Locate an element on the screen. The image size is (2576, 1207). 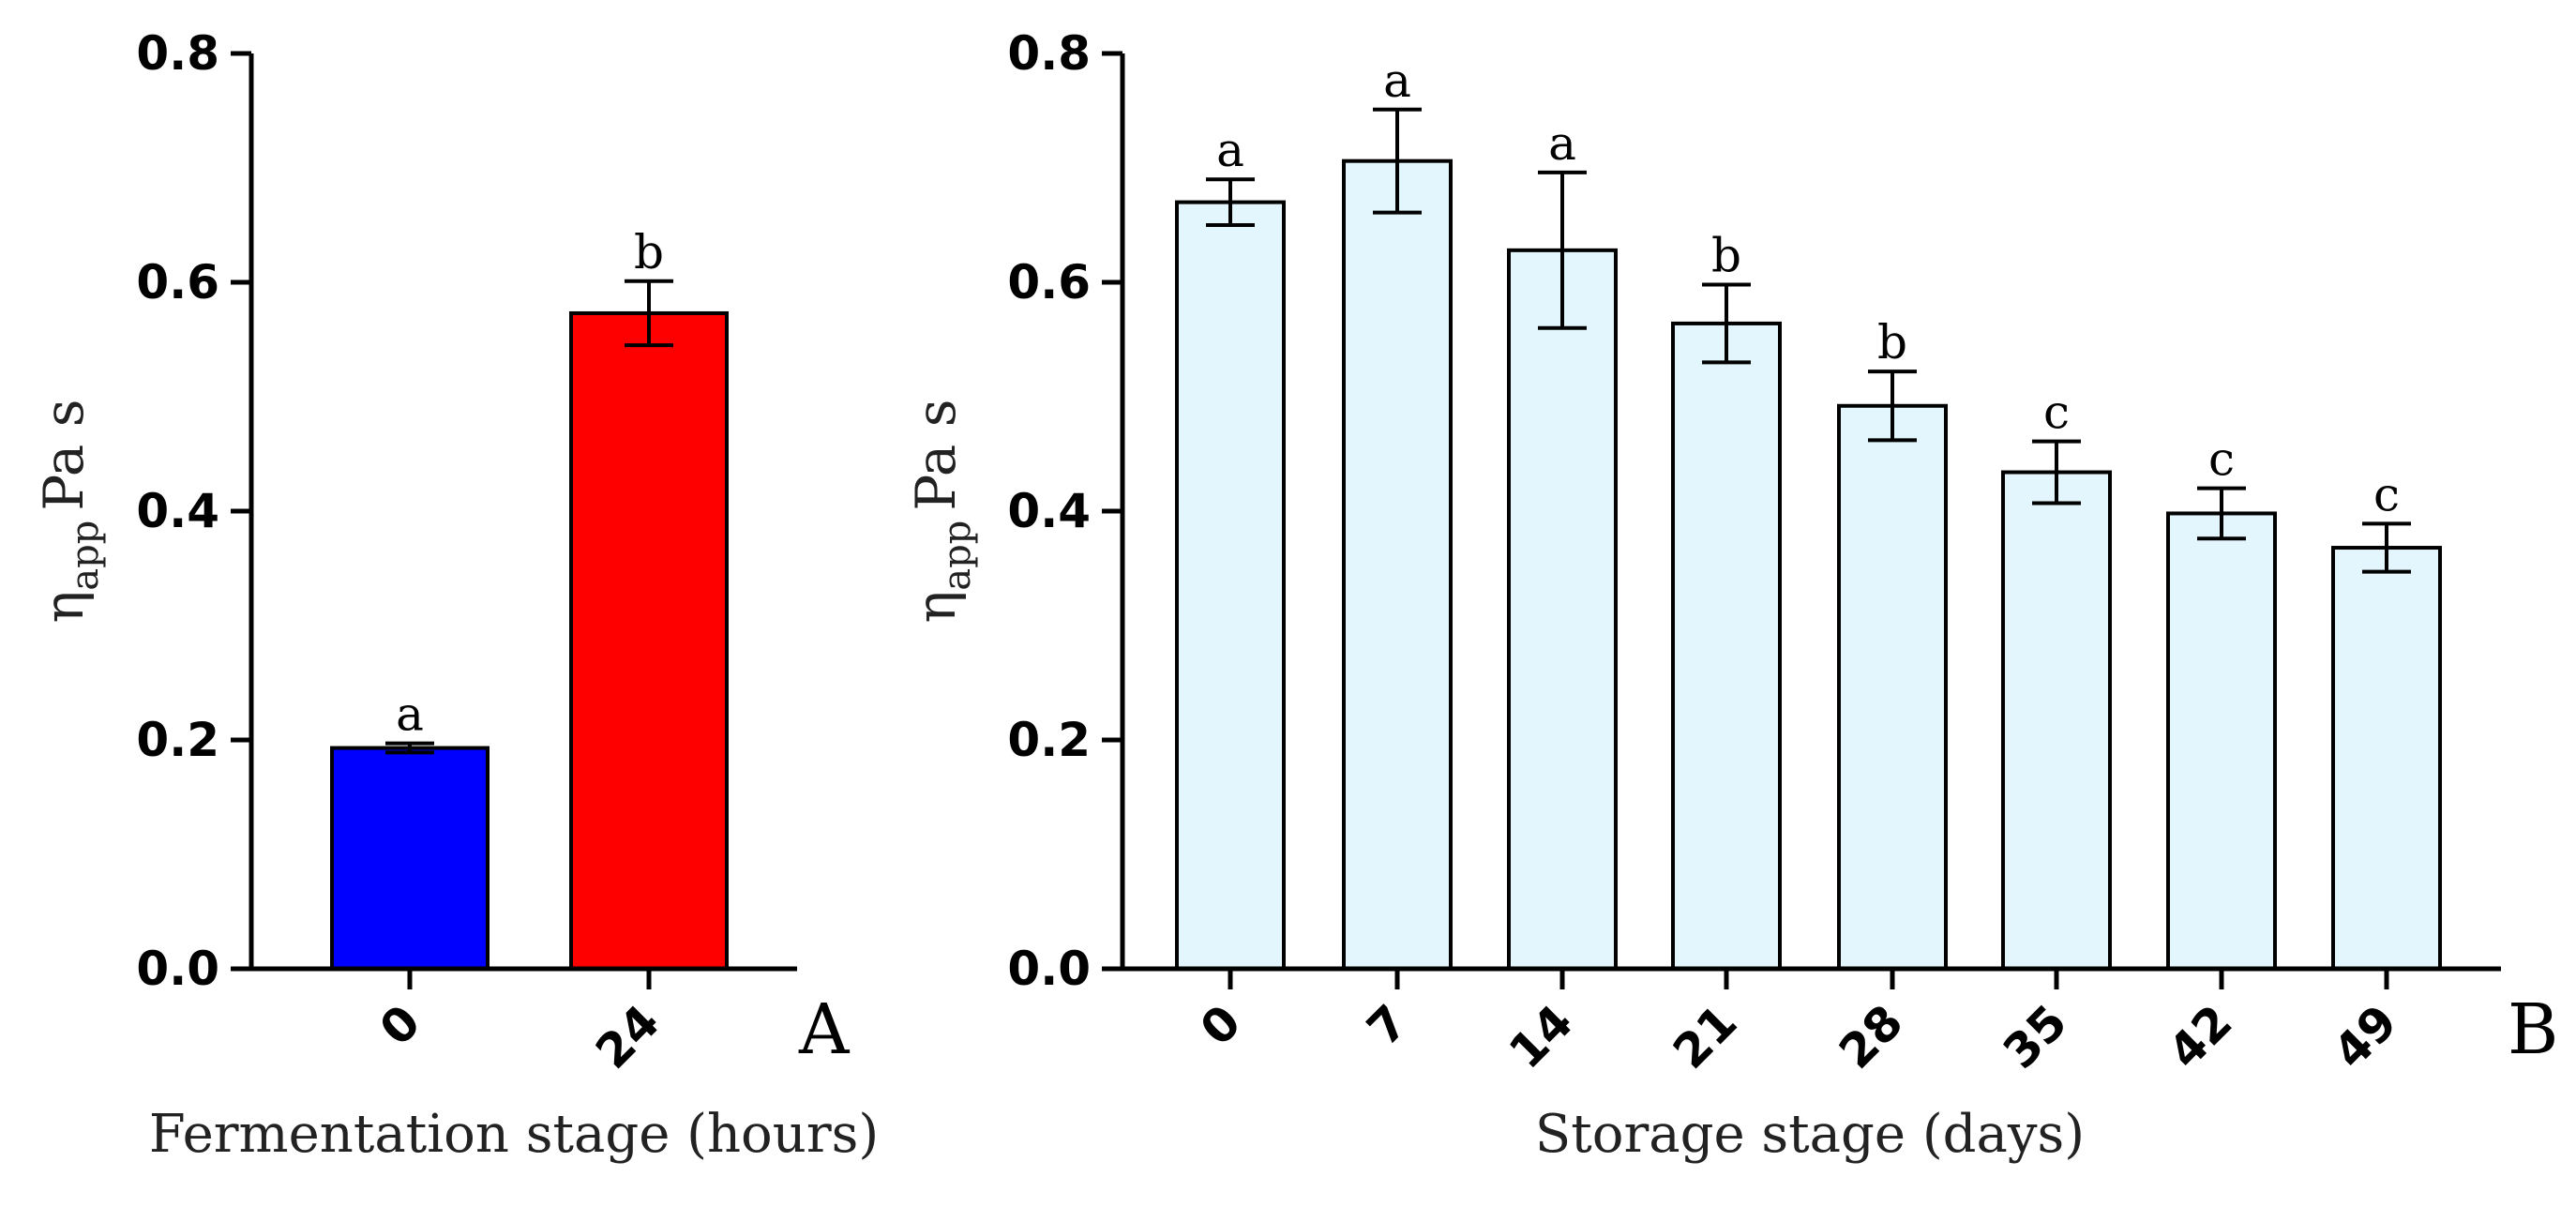
x-tick-label: 24 is located at coordinates (627, 1036).